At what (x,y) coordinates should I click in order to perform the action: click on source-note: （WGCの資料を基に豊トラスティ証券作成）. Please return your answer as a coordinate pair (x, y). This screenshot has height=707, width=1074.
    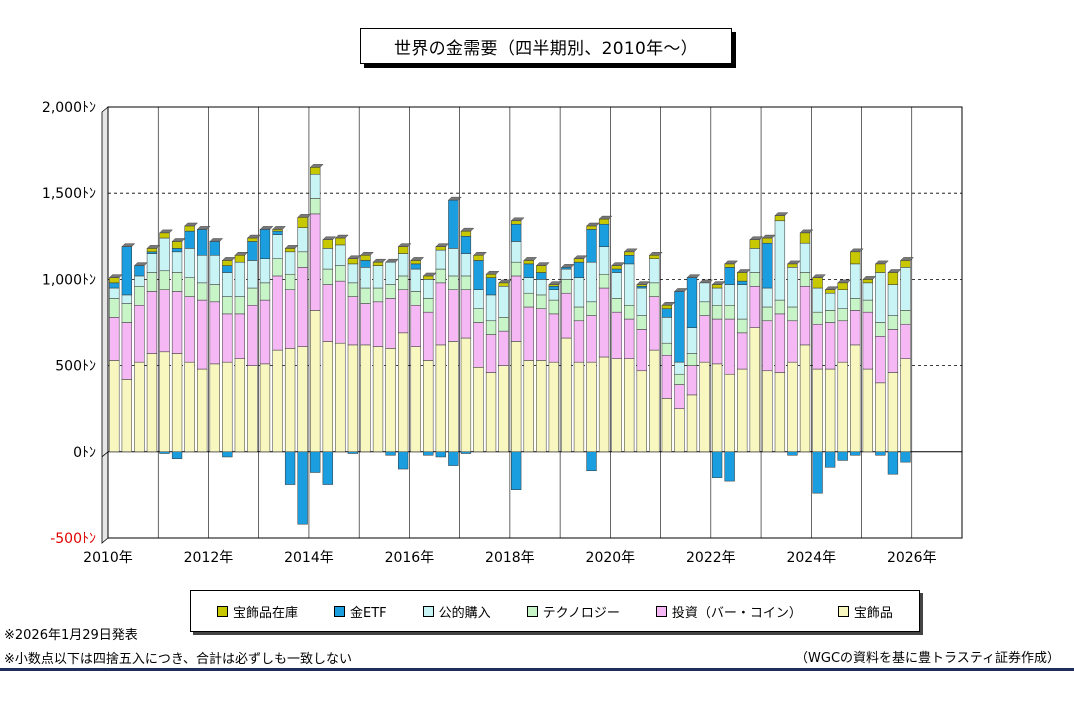
    Looking at the image, I should click on (927, 658).